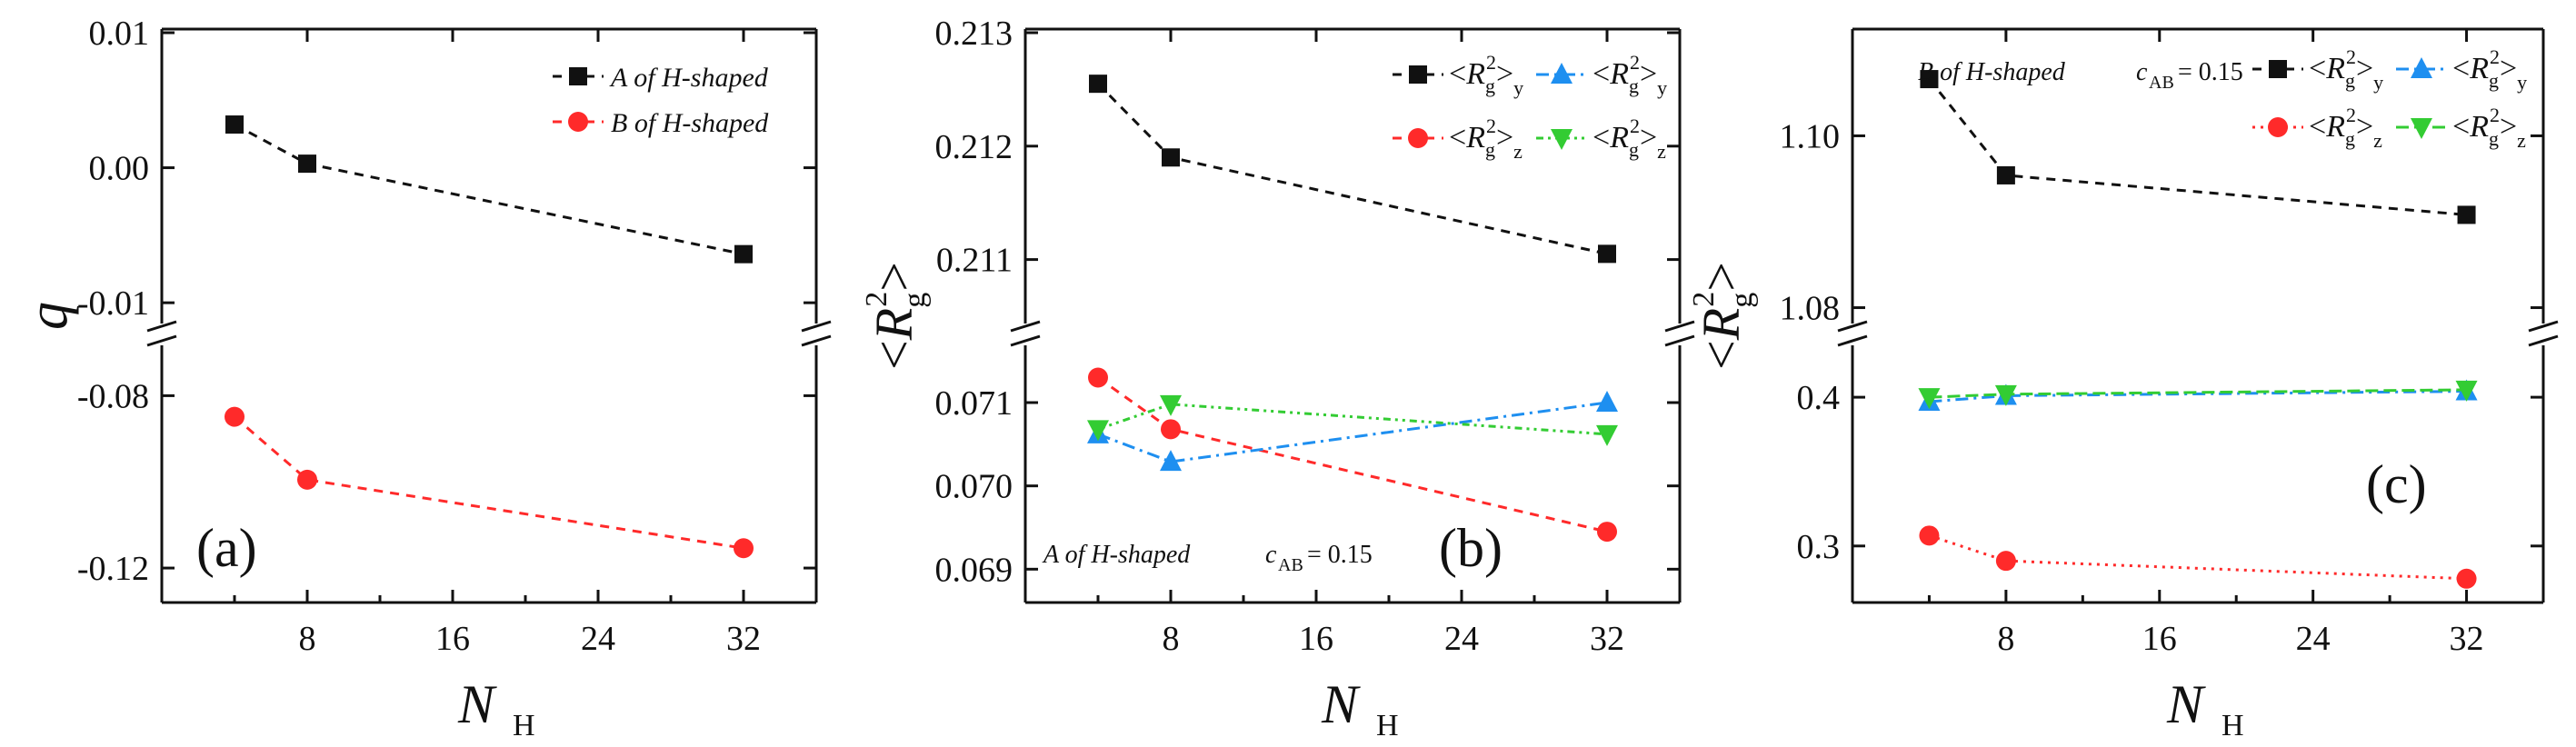 Image resolution: width=2576 pixels, height=747 pixels. What do you see at coordinates (974, 403) in the screenshot?
I see `y-tick-label: 0.071` at bounding box center [974, 403].